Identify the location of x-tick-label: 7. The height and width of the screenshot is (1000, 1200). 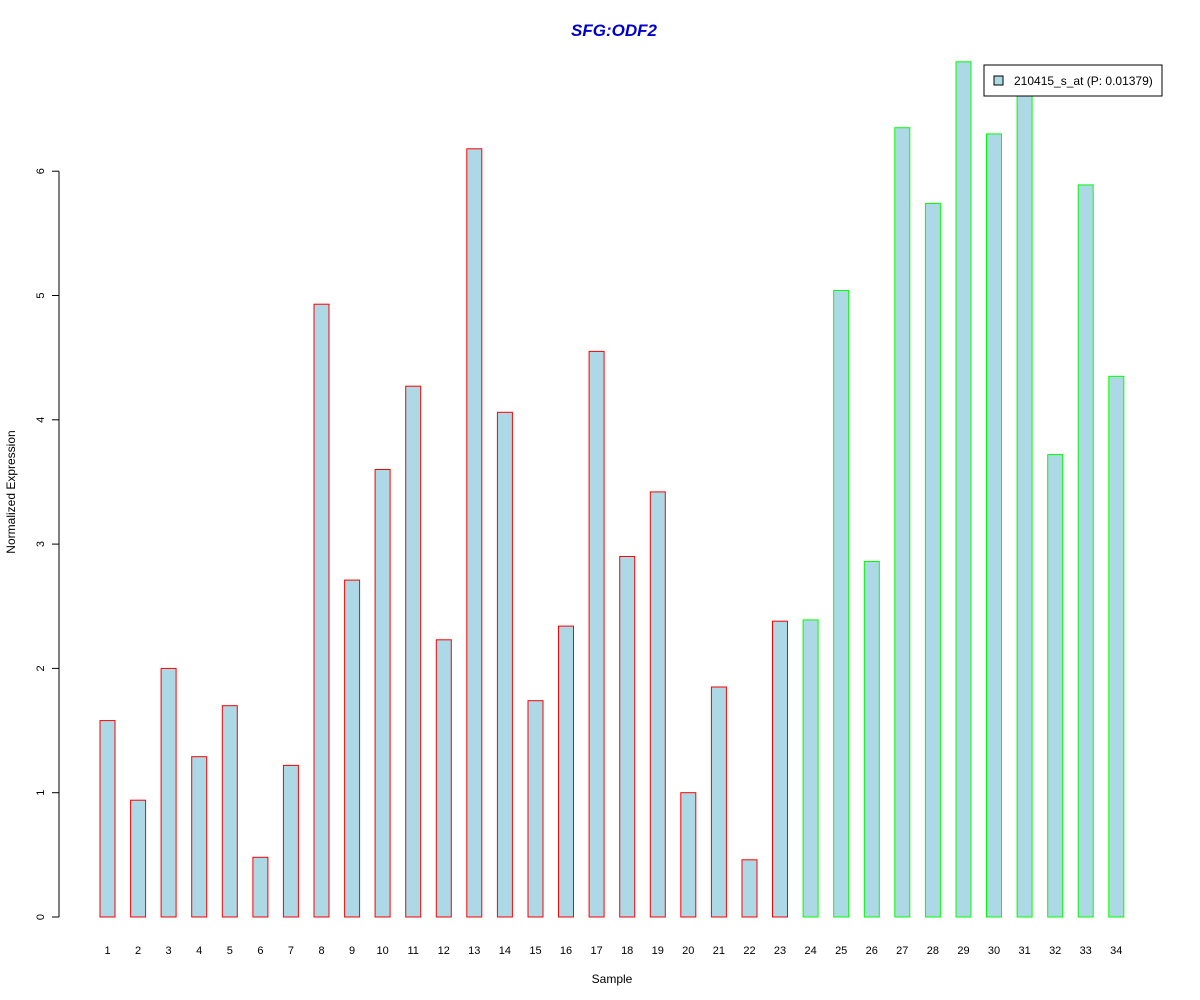
(291, 951).